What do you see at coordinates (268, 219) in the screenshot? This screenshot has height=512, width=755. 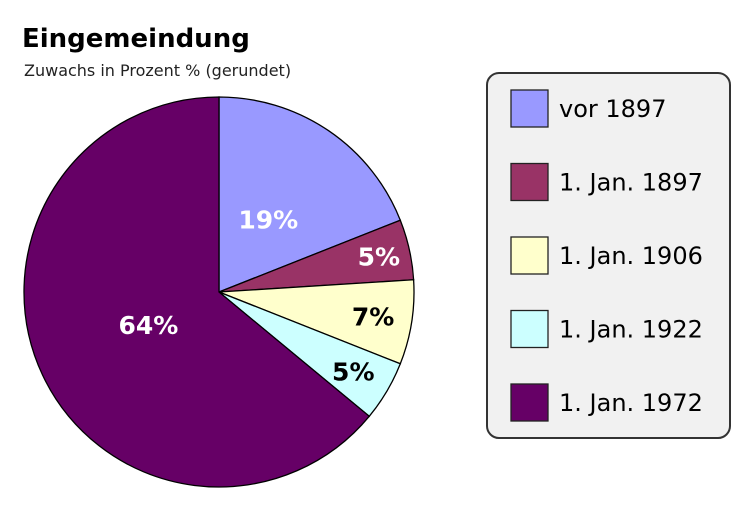 I see `data-label: 19%` at bounding box center [268, 219].